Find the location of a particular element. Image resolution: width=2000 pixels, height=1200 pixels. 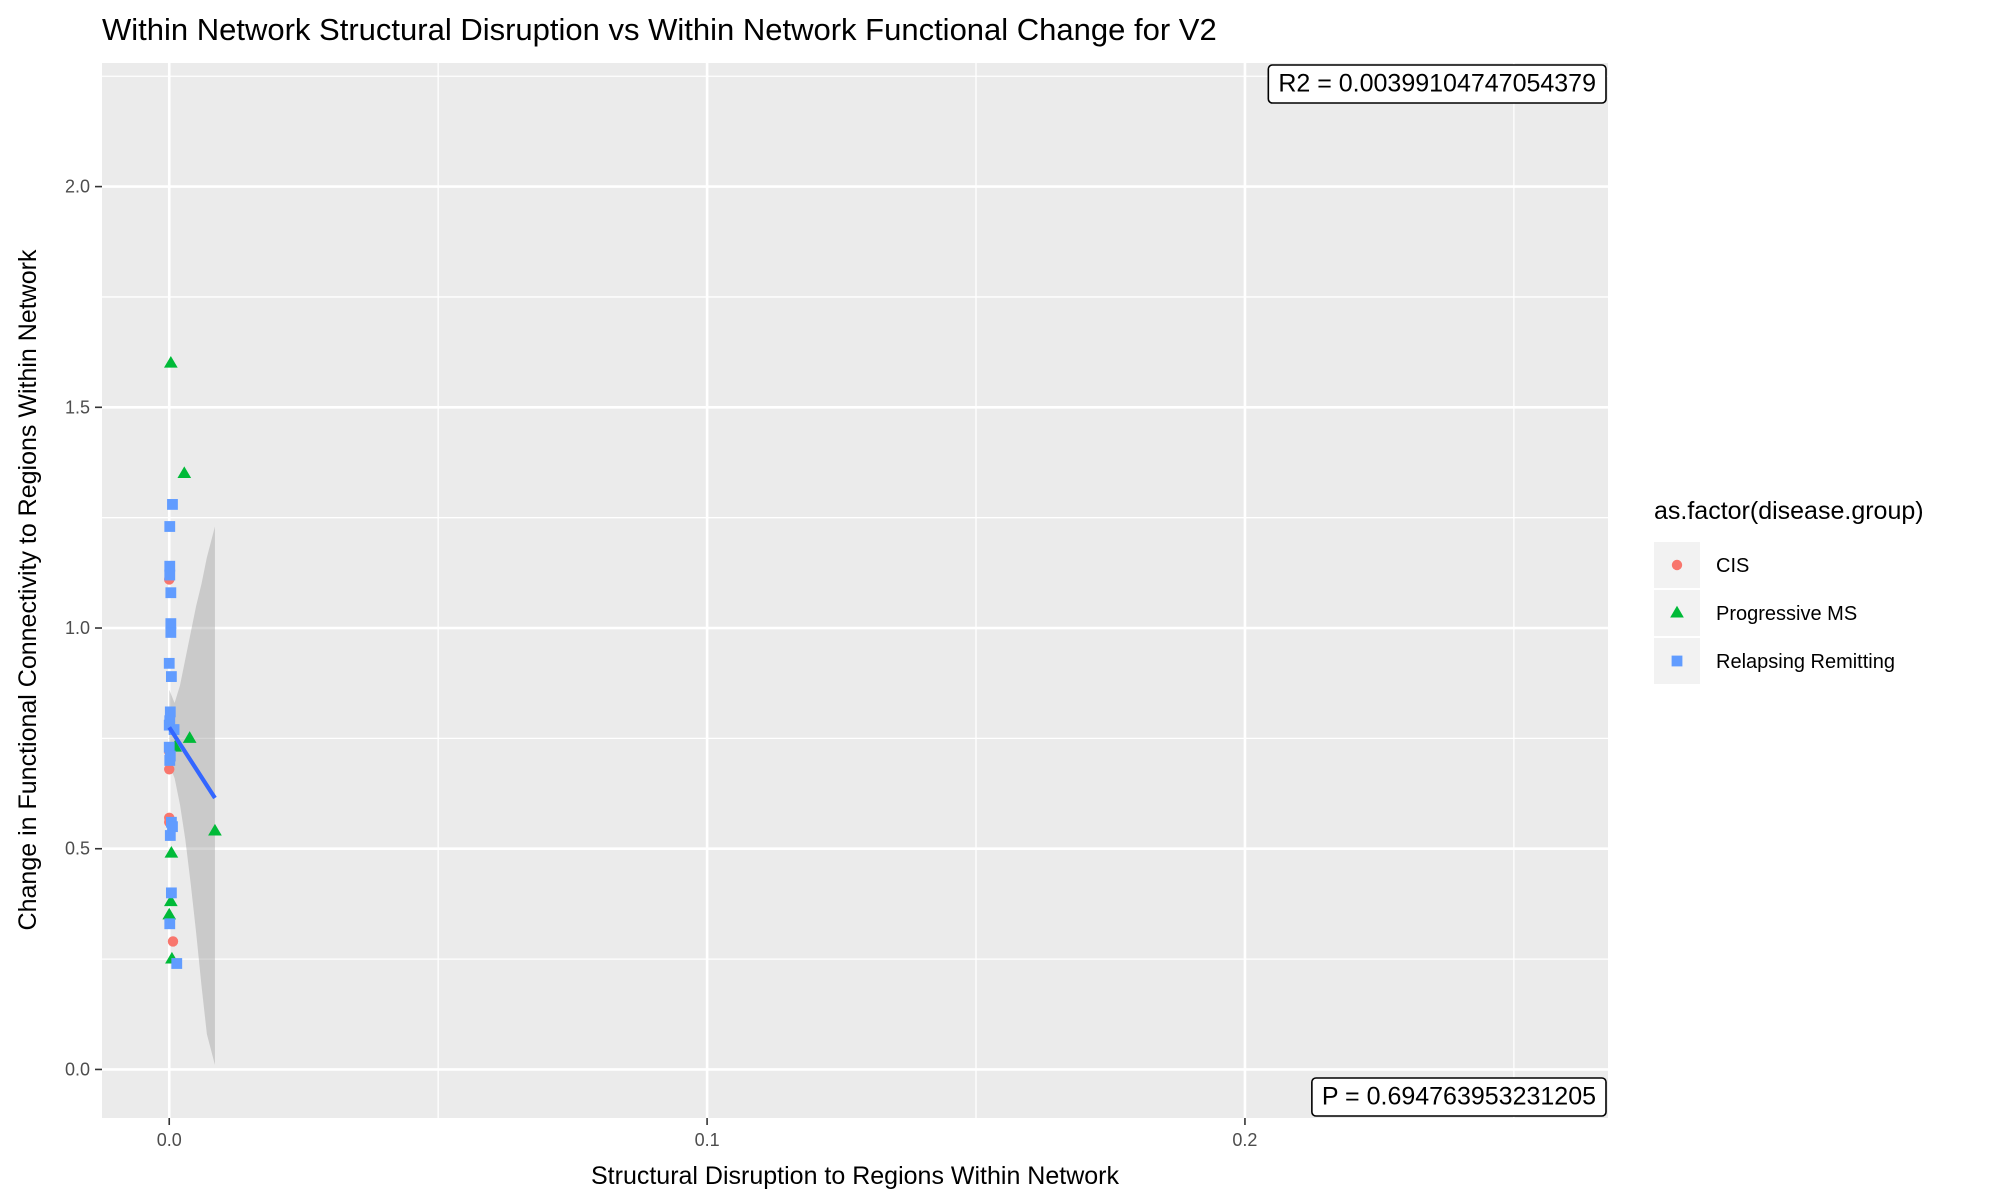

legend-label-cis: CIS is located at coordinates (1732, 566).